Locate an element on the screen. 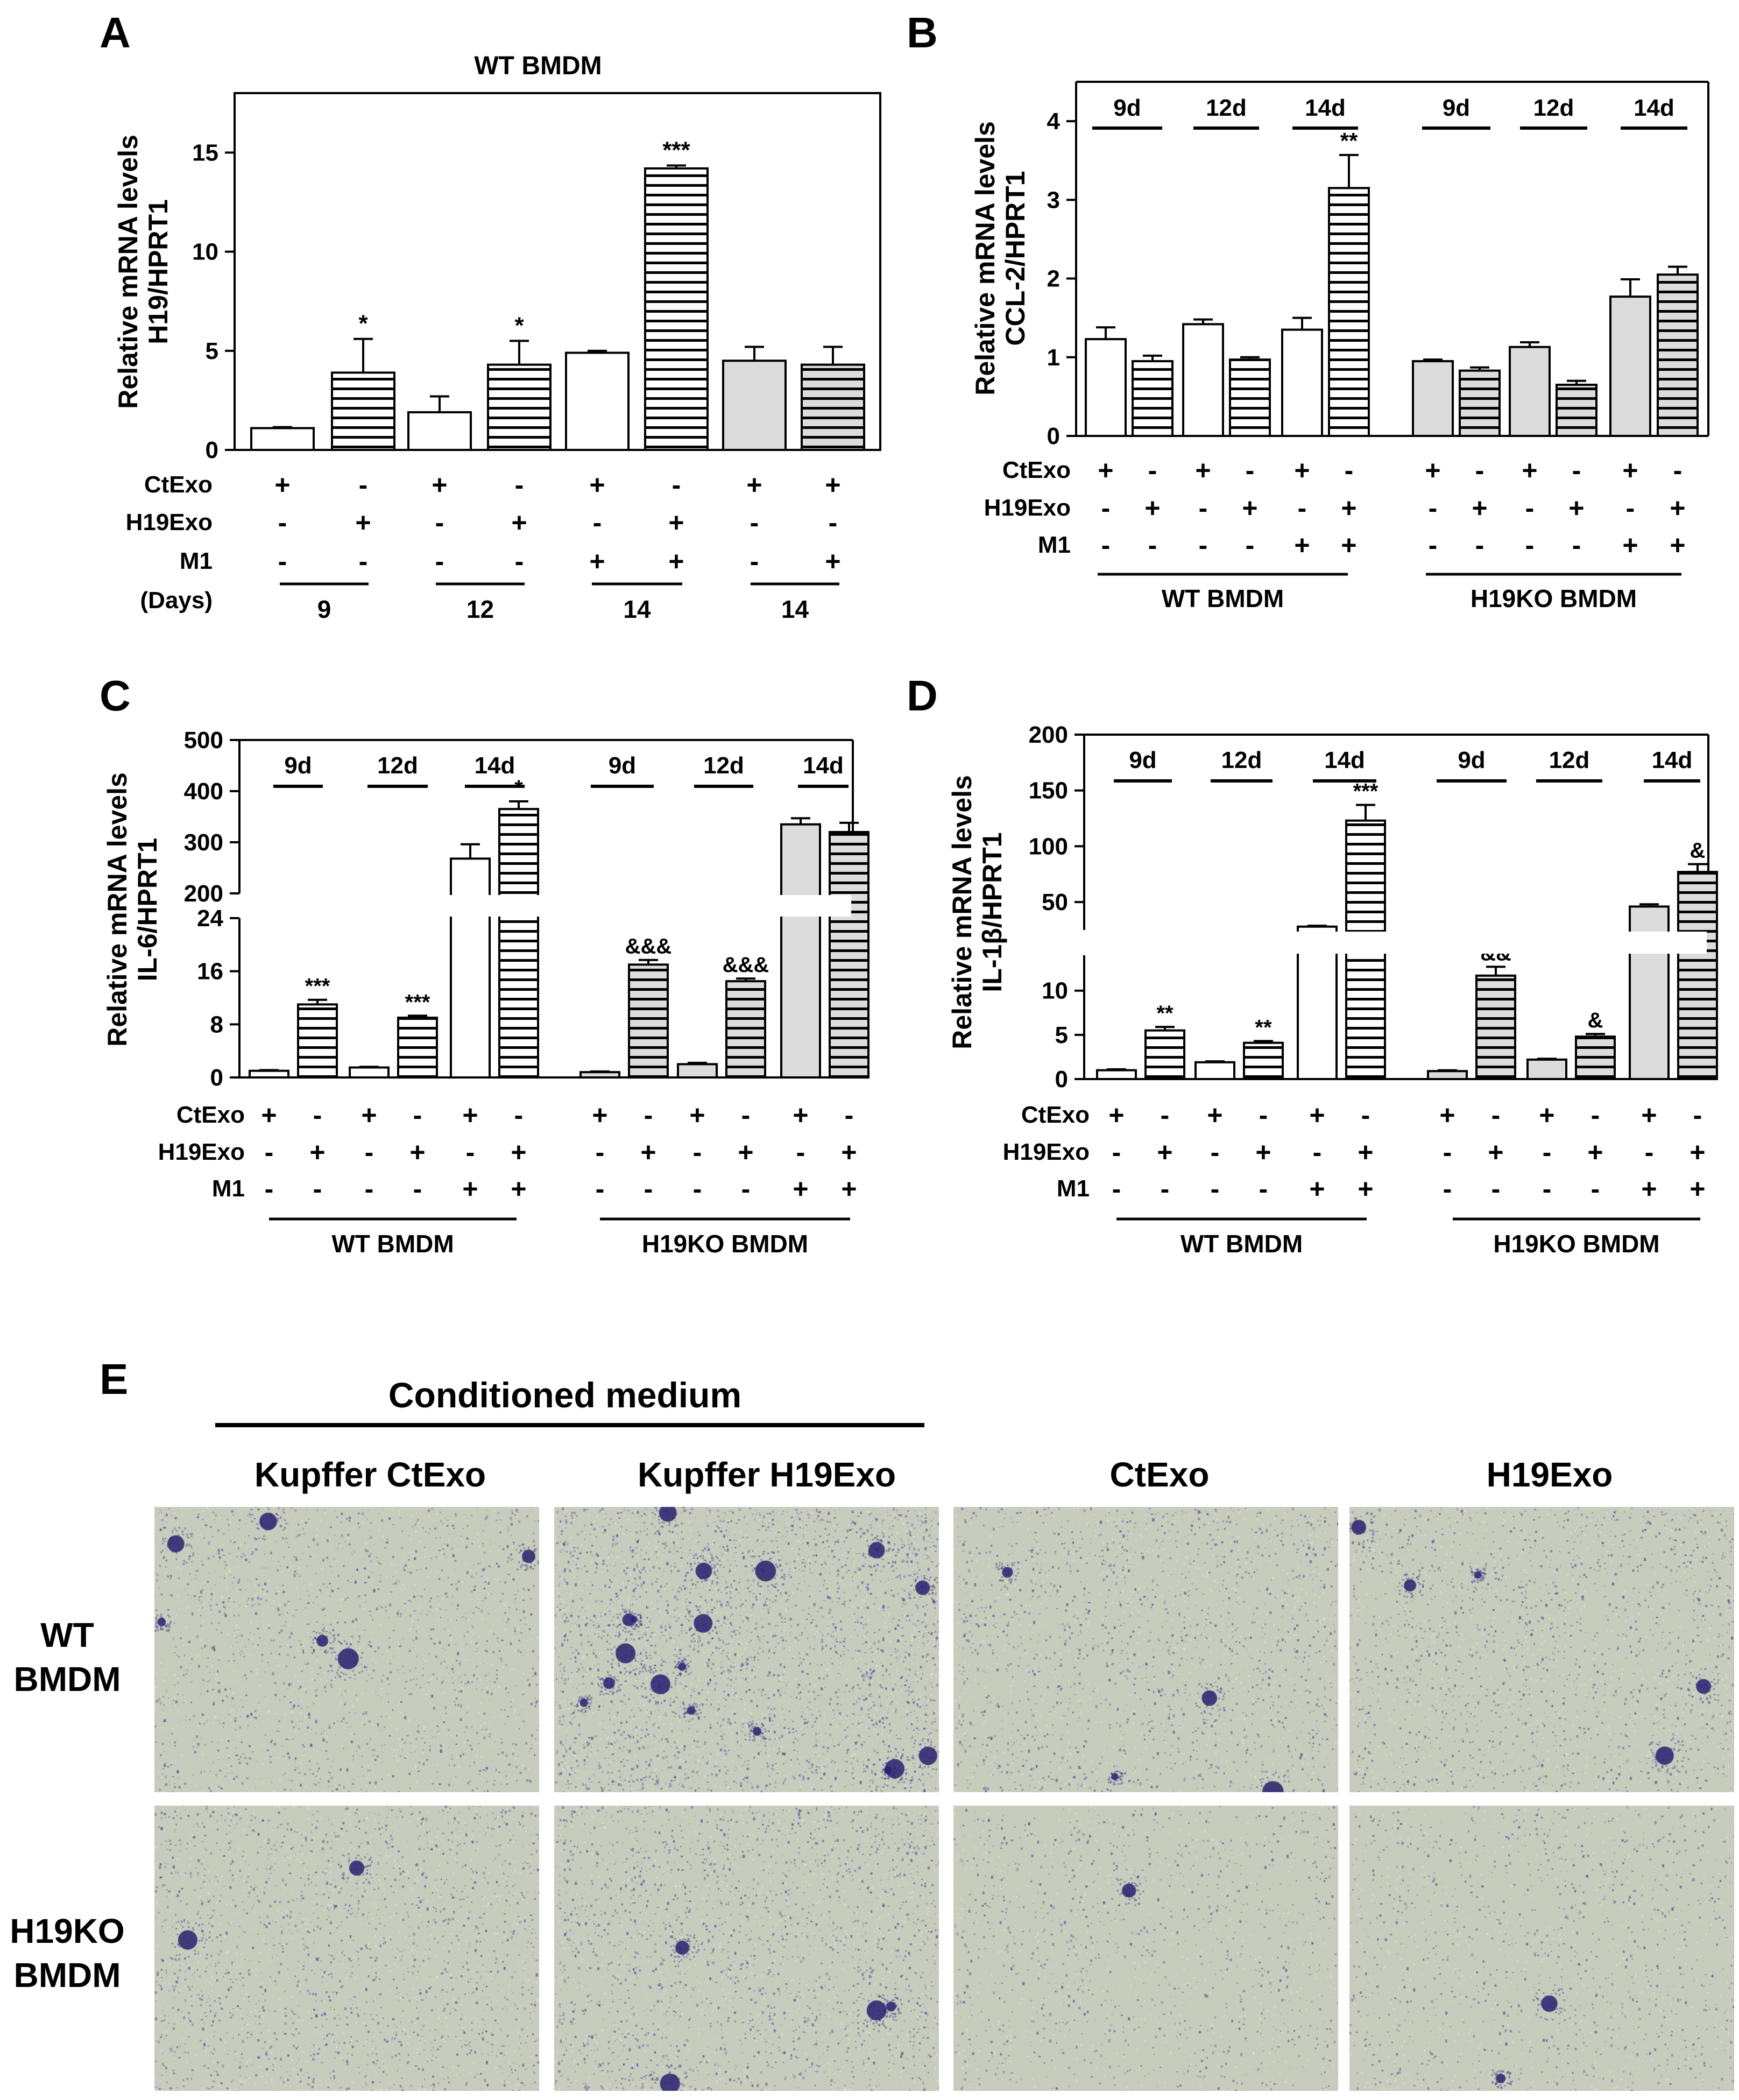 This screenshot has height=2100, width=1739. column-label: H19Exo is located at coordinates (1550, 1474).